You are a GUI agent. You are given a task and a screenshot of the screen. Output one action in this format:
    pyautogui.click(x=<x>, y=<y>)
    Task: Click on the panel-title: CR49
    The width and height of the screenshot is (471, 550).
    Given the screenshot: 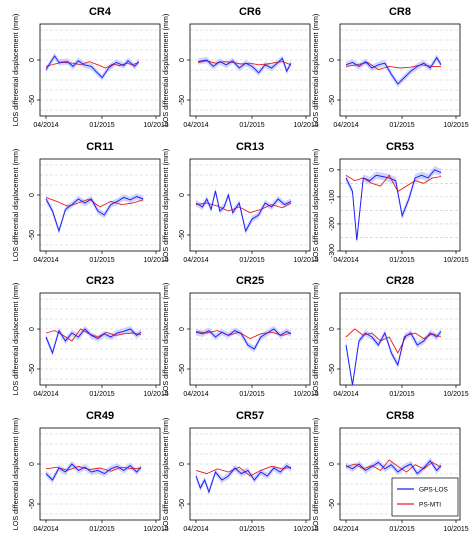 What is the action you would take?
    pyautogui.click(x=100, y=416)
    